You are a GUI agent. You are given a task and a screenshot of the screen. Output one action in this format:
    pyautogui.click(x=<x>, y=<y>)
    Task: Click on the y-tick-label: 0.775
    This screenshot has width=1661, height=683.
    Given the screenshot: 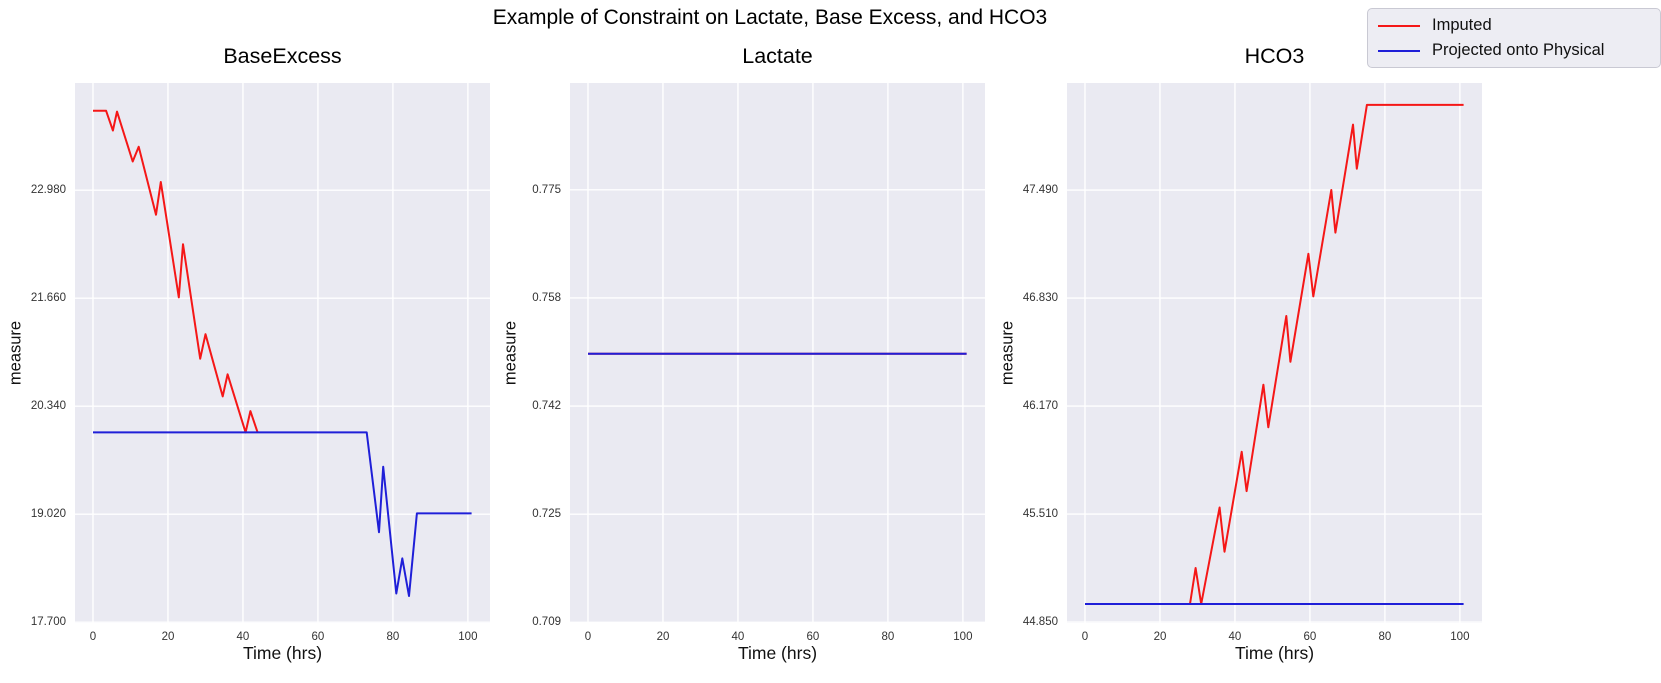 What is the action you would take?
    pyautogui.click(x=546, y=189)
    